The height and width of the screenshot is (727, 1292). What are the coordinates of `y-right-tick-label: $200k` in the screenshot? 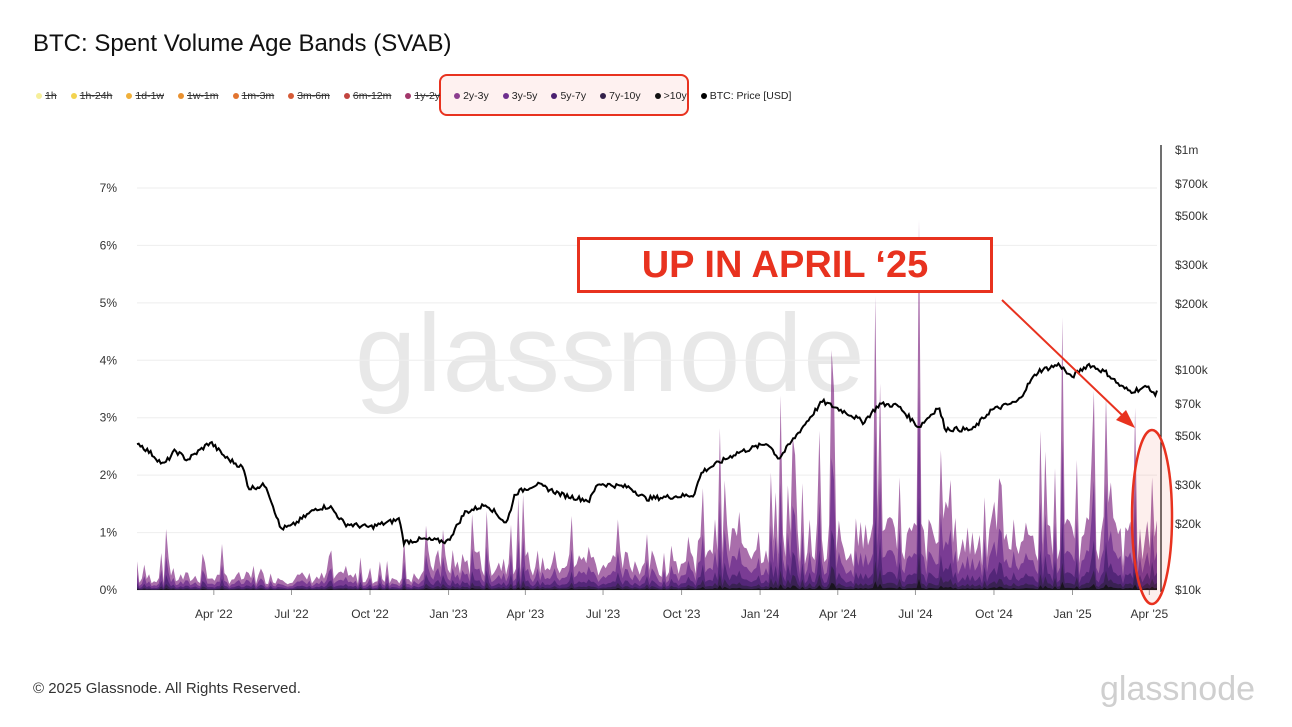 It's located at (1192, 304).